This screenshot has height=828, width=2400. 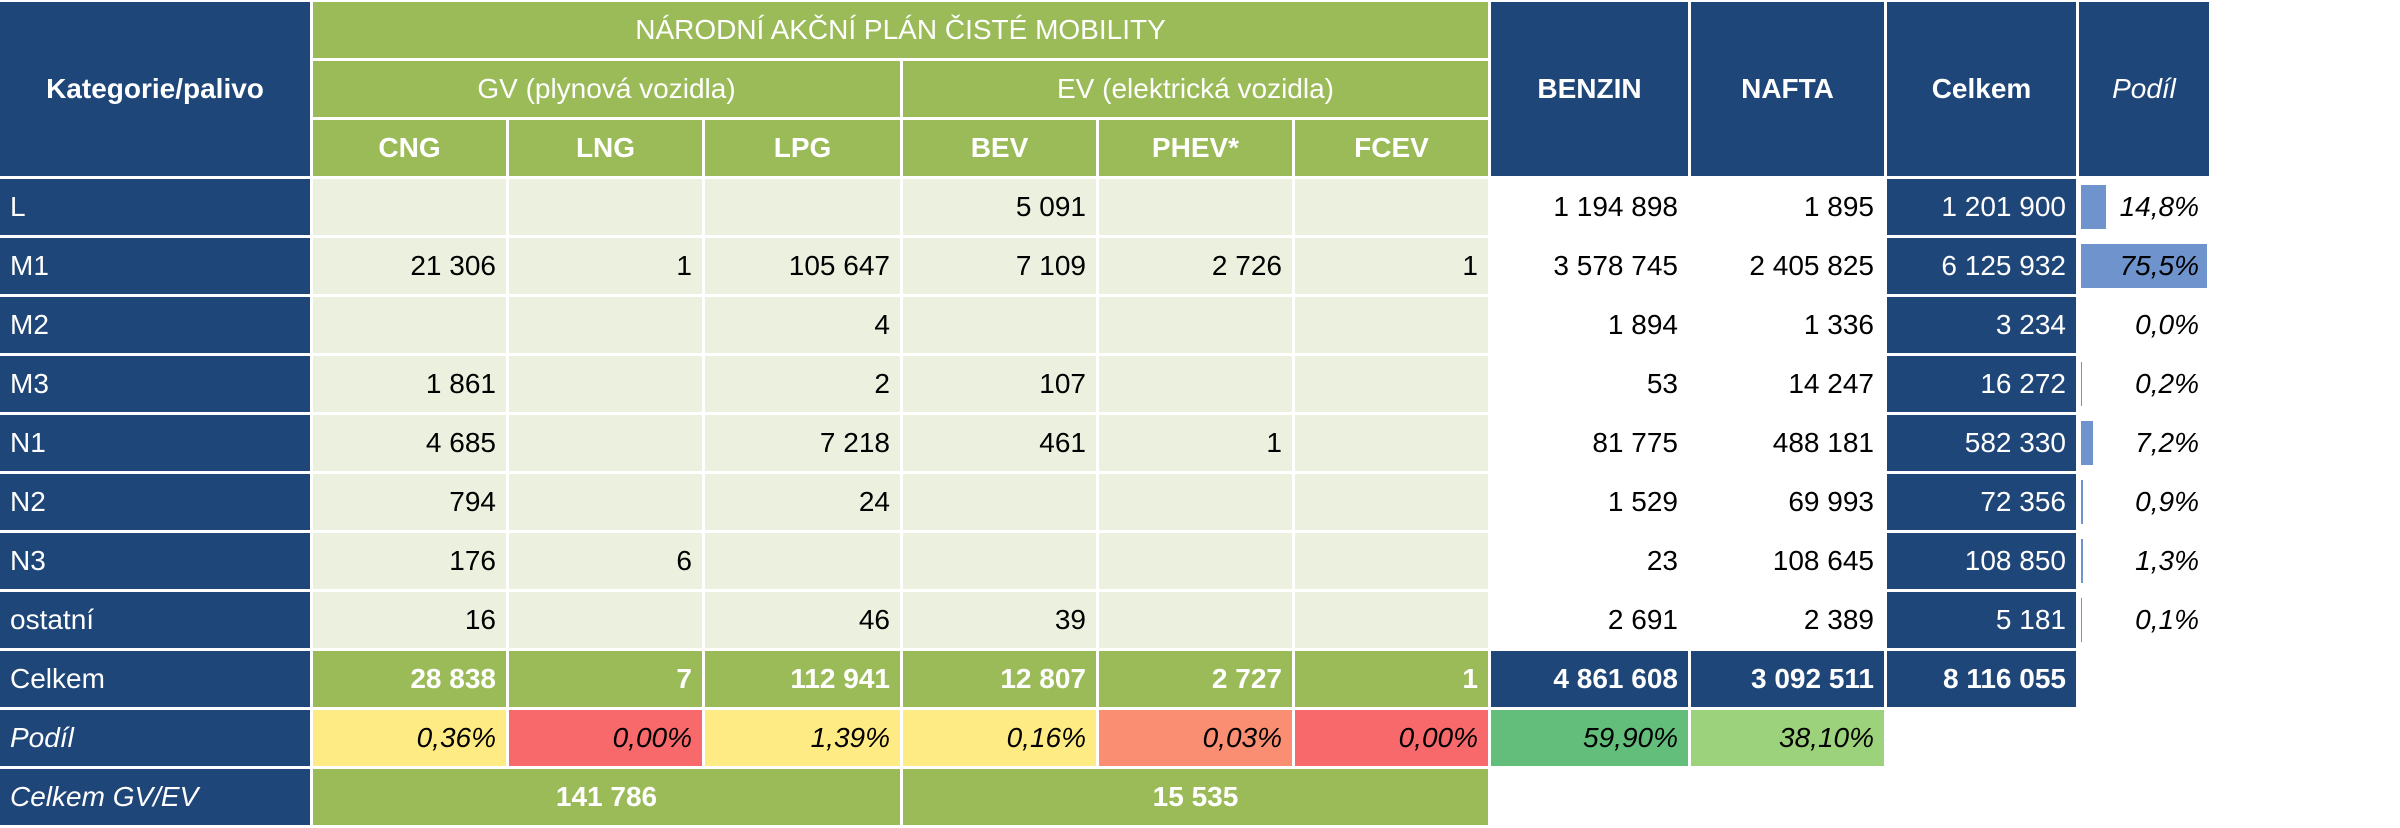 What do you see at coordinates (1195, 738) in the screenshot?
I see `share-cell: 0,03%` at bounding box center [1195, 738].